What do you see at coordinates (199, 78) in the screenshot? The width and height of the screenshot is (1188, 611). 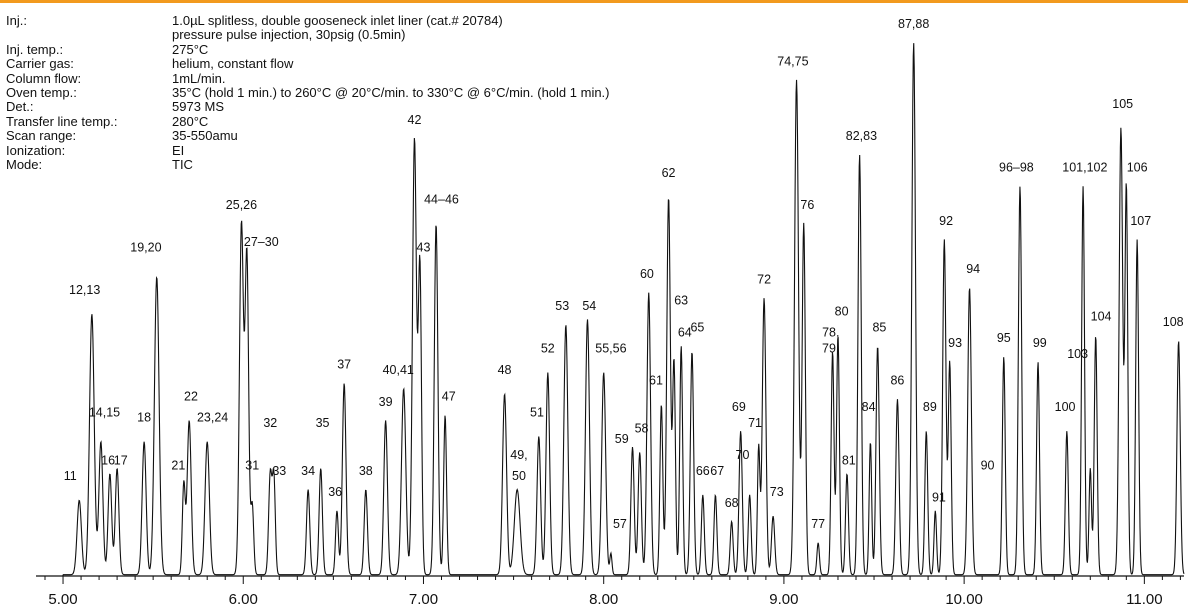 I see `condition-value: 1mL/min.` at bounding box center [199, 78].